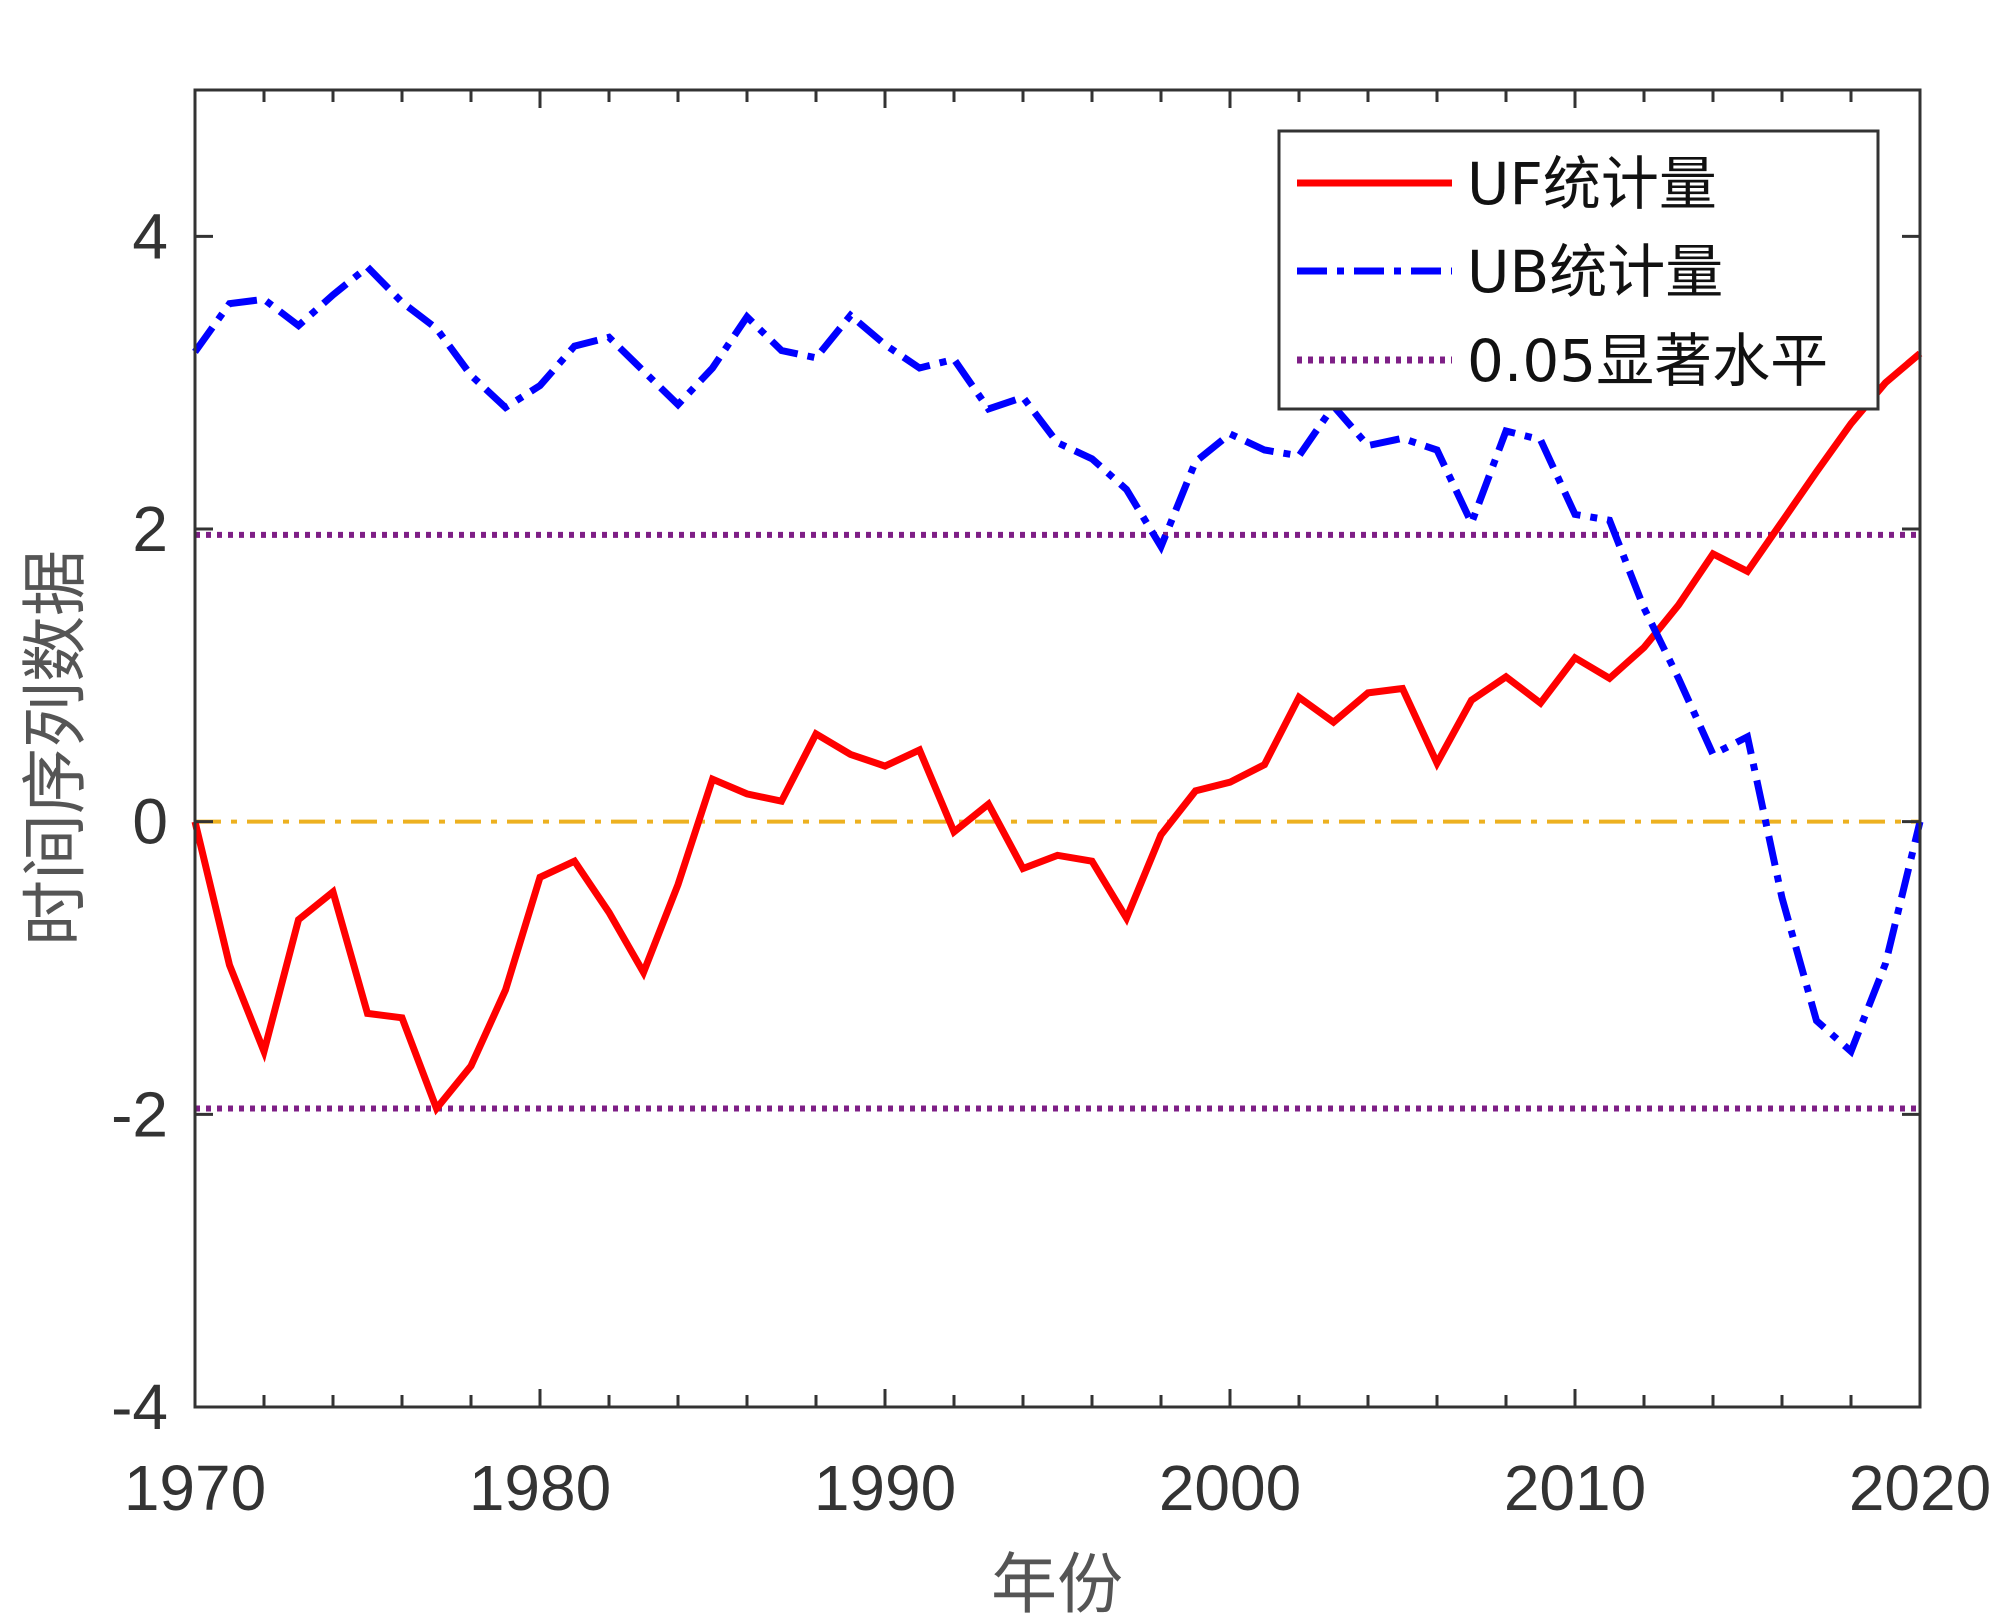 The height and width of the screenshot is (1622, 2000). Describe the element at coordinates (540, 1488) in the screenshot. I see `x-tick-label-1980: 1980` at that location.